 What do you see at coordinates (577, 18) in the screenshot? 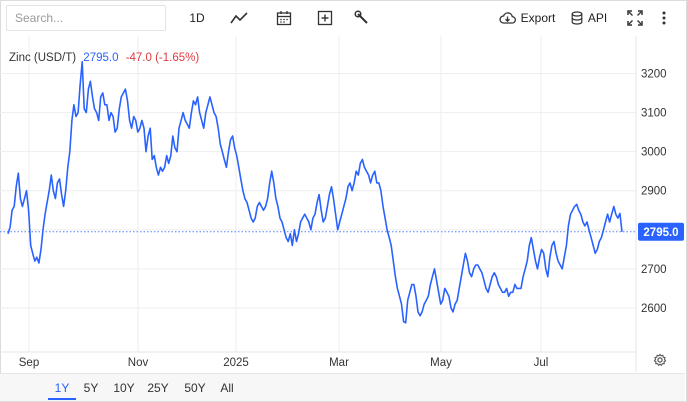
I see `database-icon` at bounding box center [577, 18].